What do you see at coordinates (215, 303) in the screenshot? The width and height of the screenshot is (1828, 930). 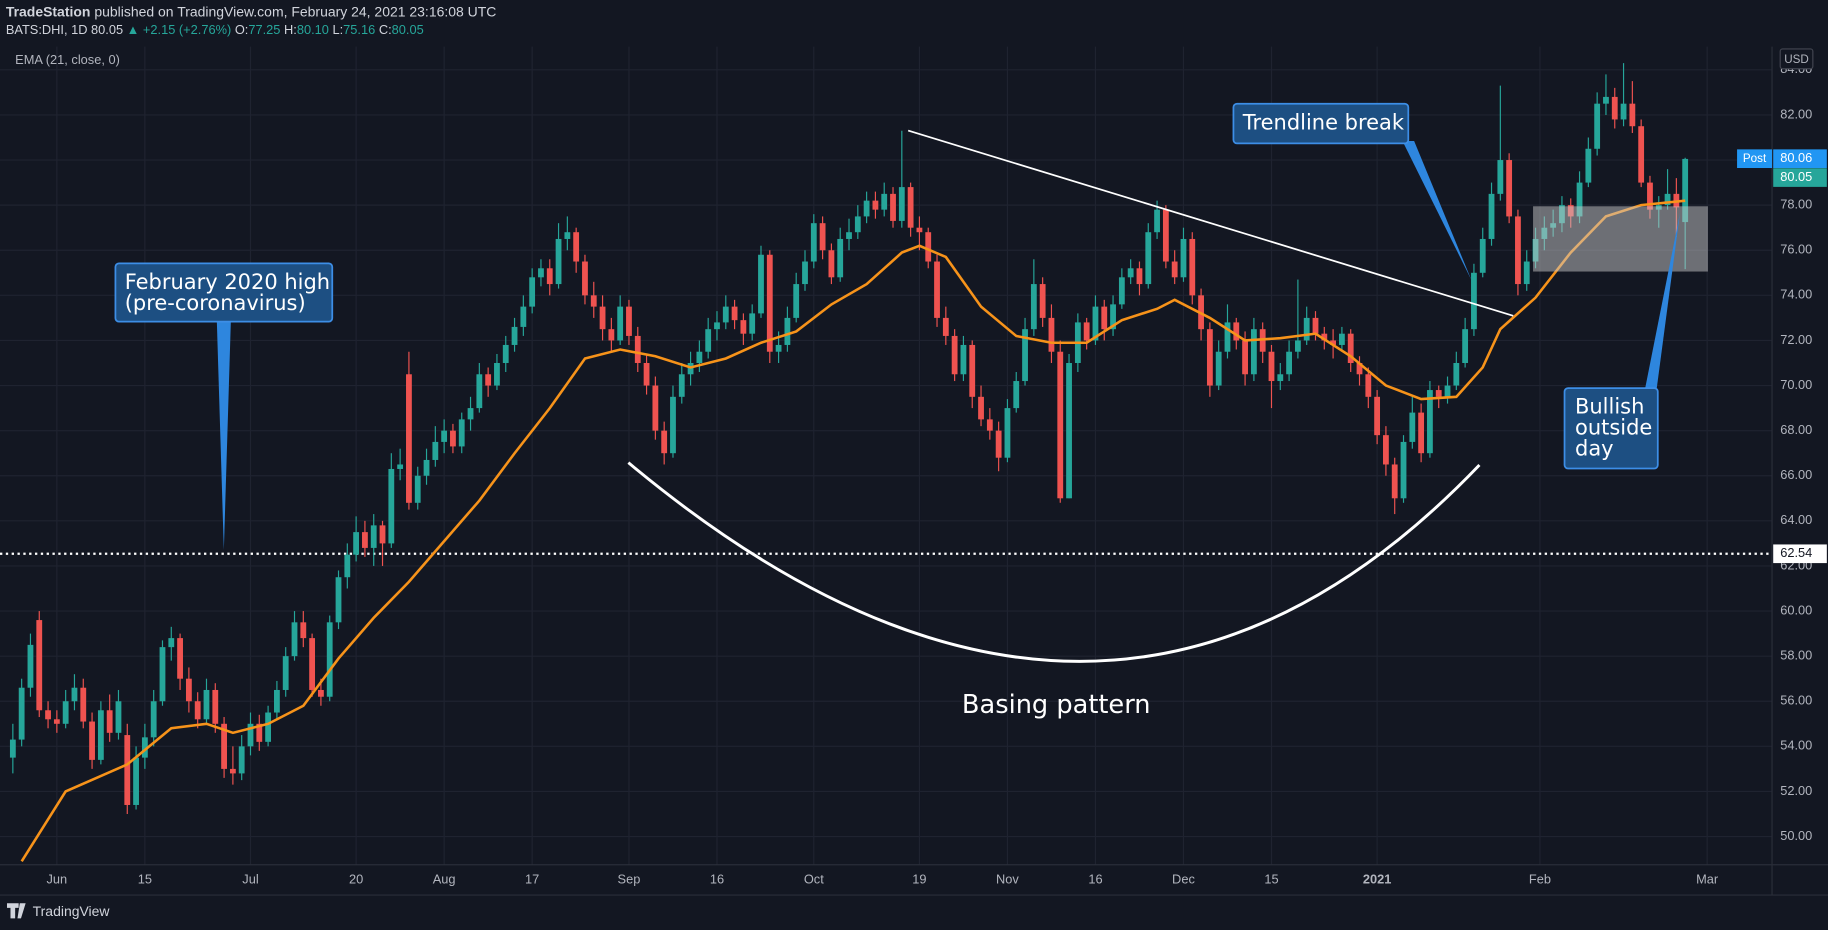 I see `callout-line: (pre-coronavirus)` at bounding box center [215, 303].